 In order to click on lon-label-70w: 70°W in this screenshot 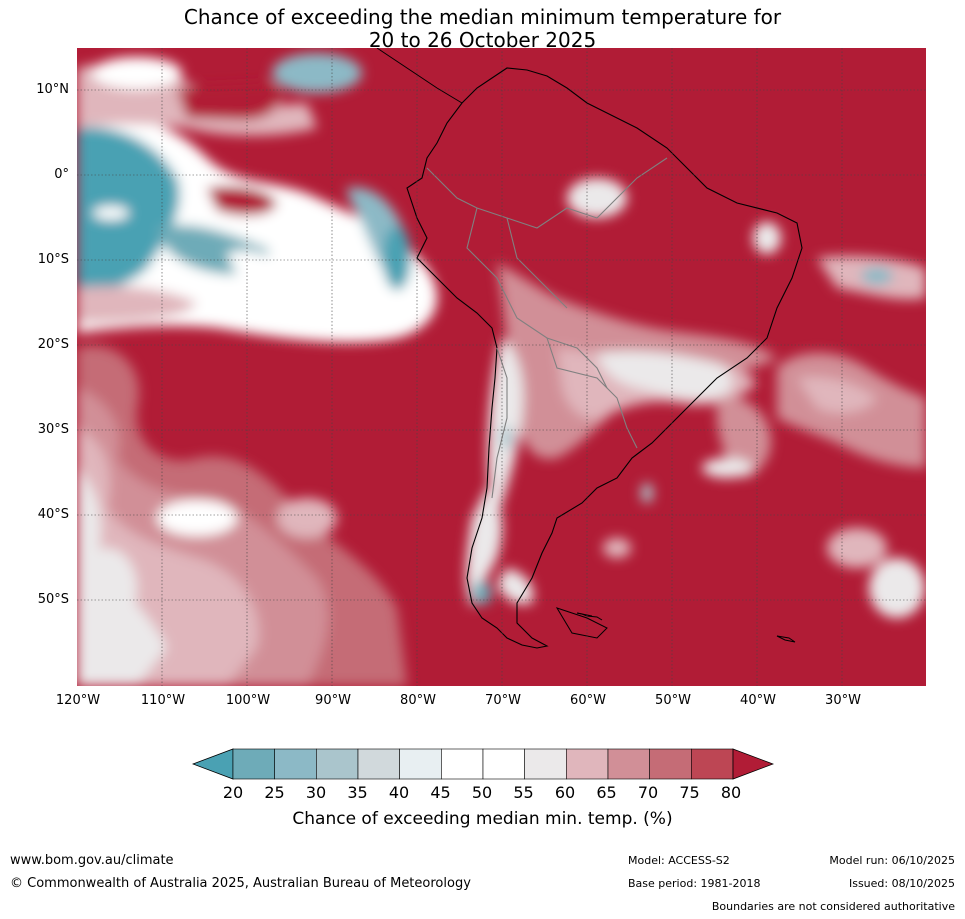, I will do `click(503, 700)`.